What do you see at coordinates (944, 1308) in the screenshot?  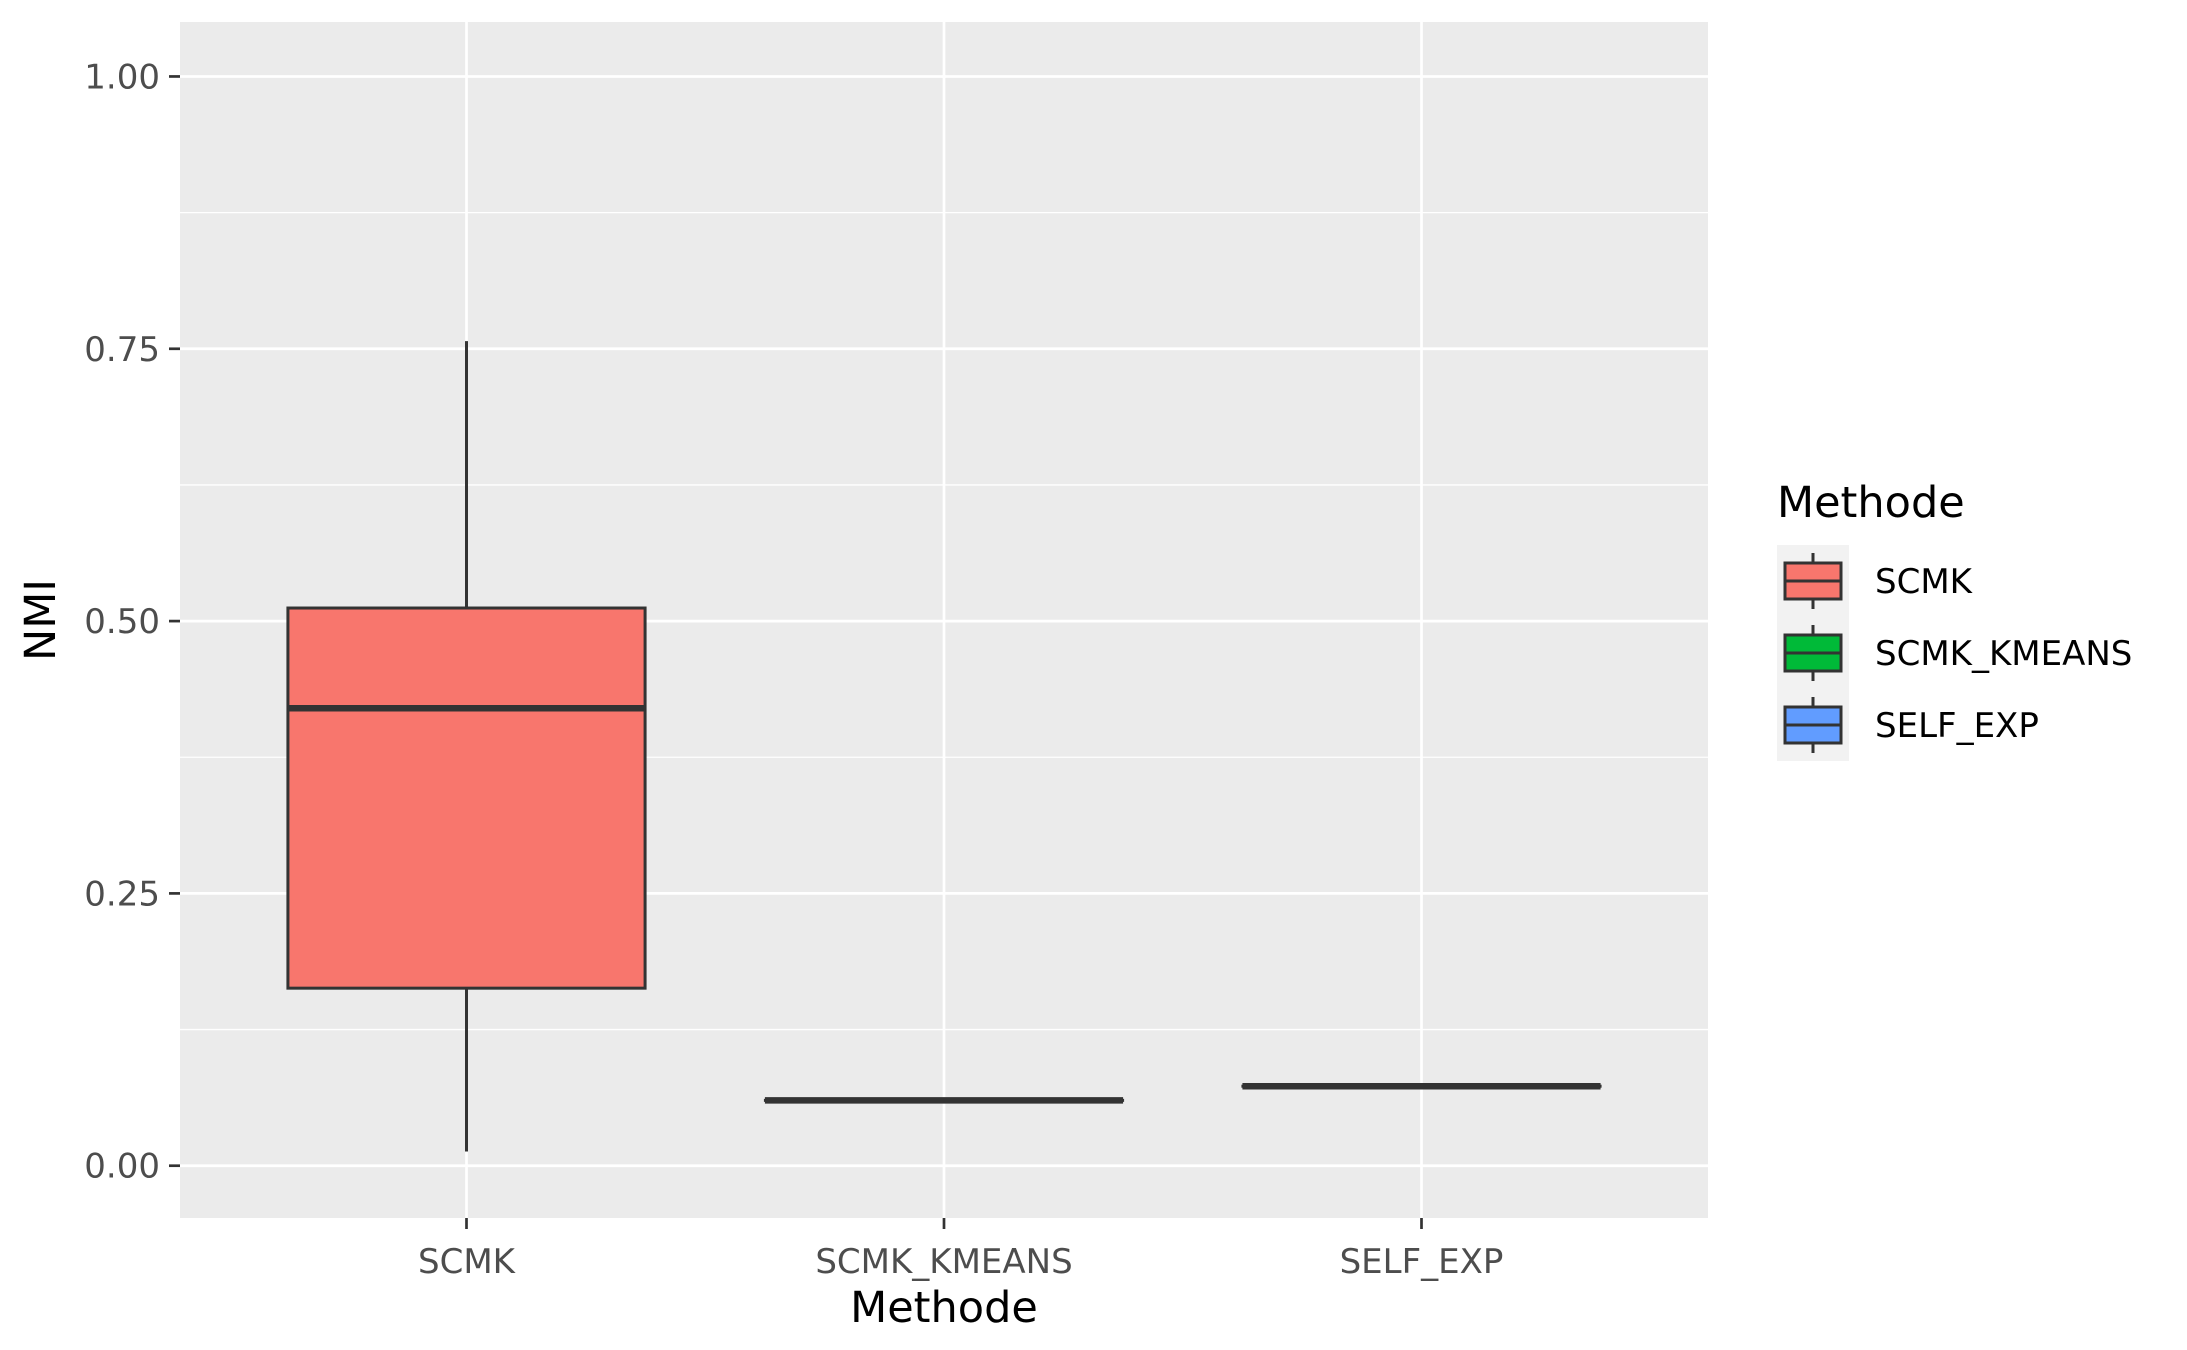 I see `x-axis-title: Methode` at bounding box center [944, 1308].